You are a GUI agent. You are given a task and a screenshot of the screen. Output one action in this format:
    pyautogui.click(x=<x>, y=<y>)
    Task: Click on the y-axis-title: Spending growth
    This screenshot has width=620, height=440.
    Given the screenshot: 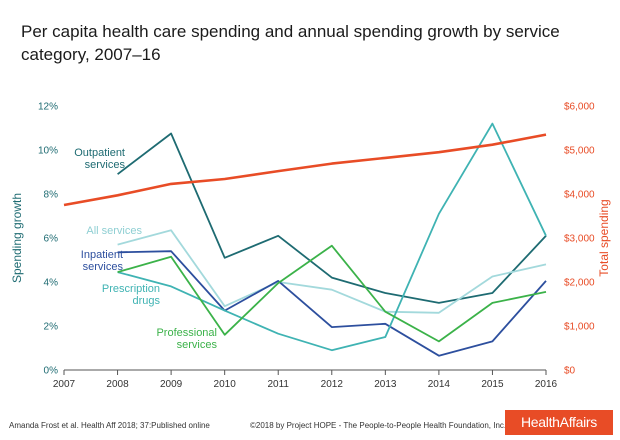 What is the action you would take?
    pyautogui.click(x=17, y=238)
    